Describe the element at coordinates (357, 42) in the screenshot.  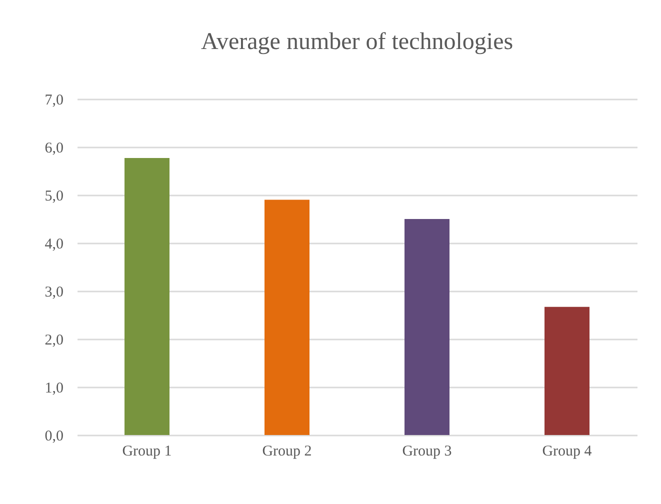
I see `chart-title: Average number of technologies` at that location.